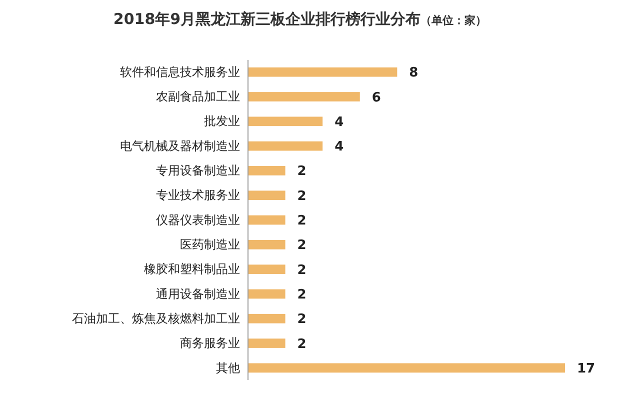  Describe the element at coordinates (198, 195) in the screenshot. I see `y-tick-label: 专业技术服务业` at that location.